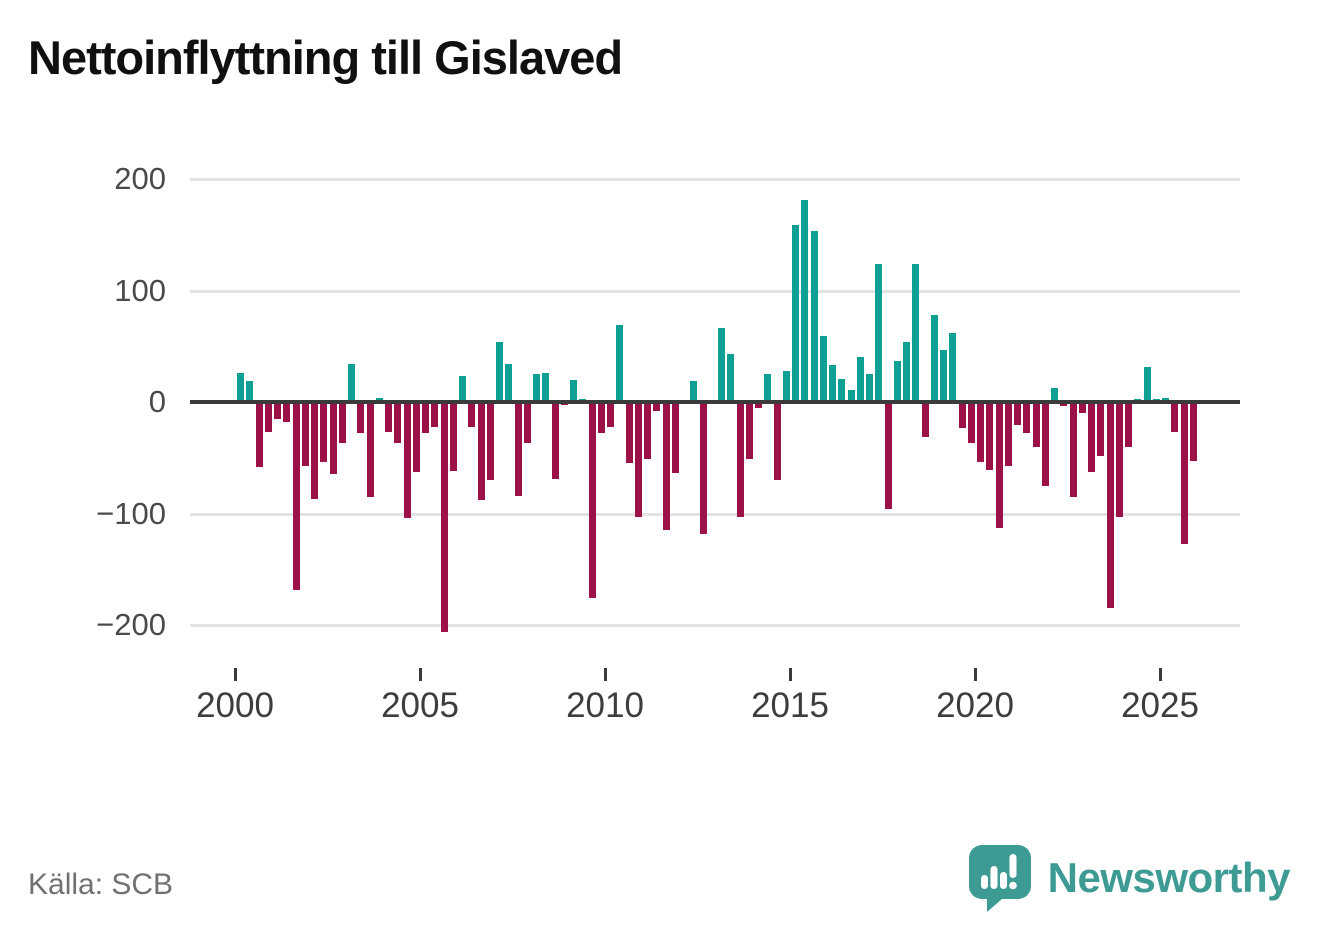 This screenshot has width=1322, height=939. What do you see at coordinates (314, 450) in the screenshot?
I see `bar-2002Q1` at bounding box center [314, 450].